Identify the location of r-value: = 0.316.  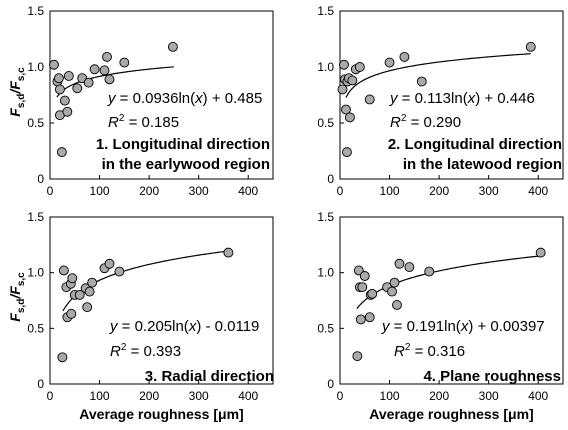
(437, 351).